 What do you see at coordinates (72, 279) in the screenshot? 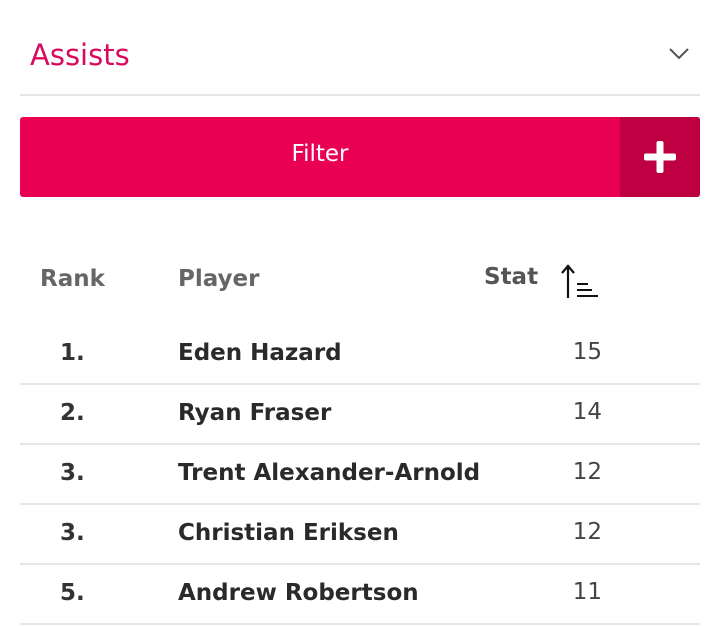
I see `rank-header: Rank` at bounding box center [72, 279].